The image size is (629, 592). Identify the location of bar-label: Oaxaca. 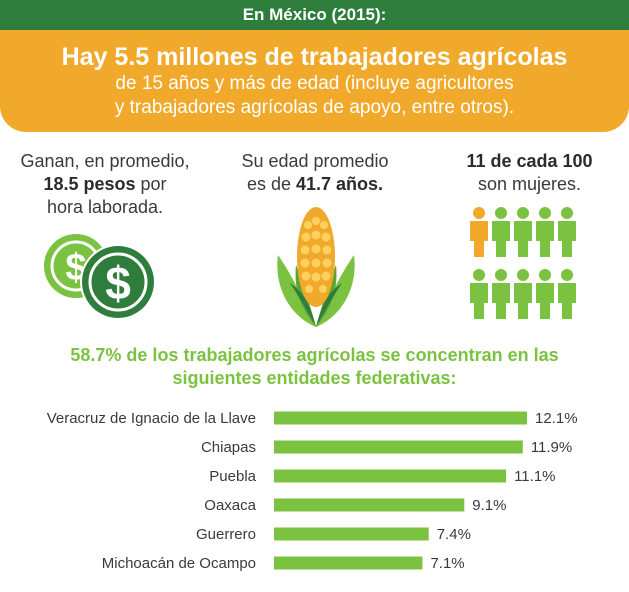
(230, 505).